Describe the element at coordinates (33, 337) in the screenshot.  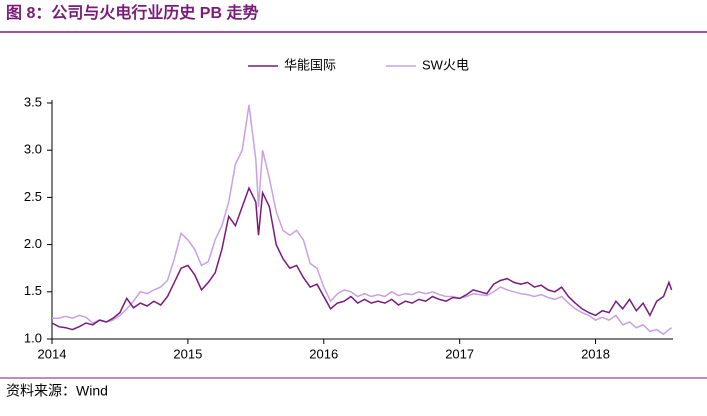
I see `y-tick-label: 1.0` at that location.